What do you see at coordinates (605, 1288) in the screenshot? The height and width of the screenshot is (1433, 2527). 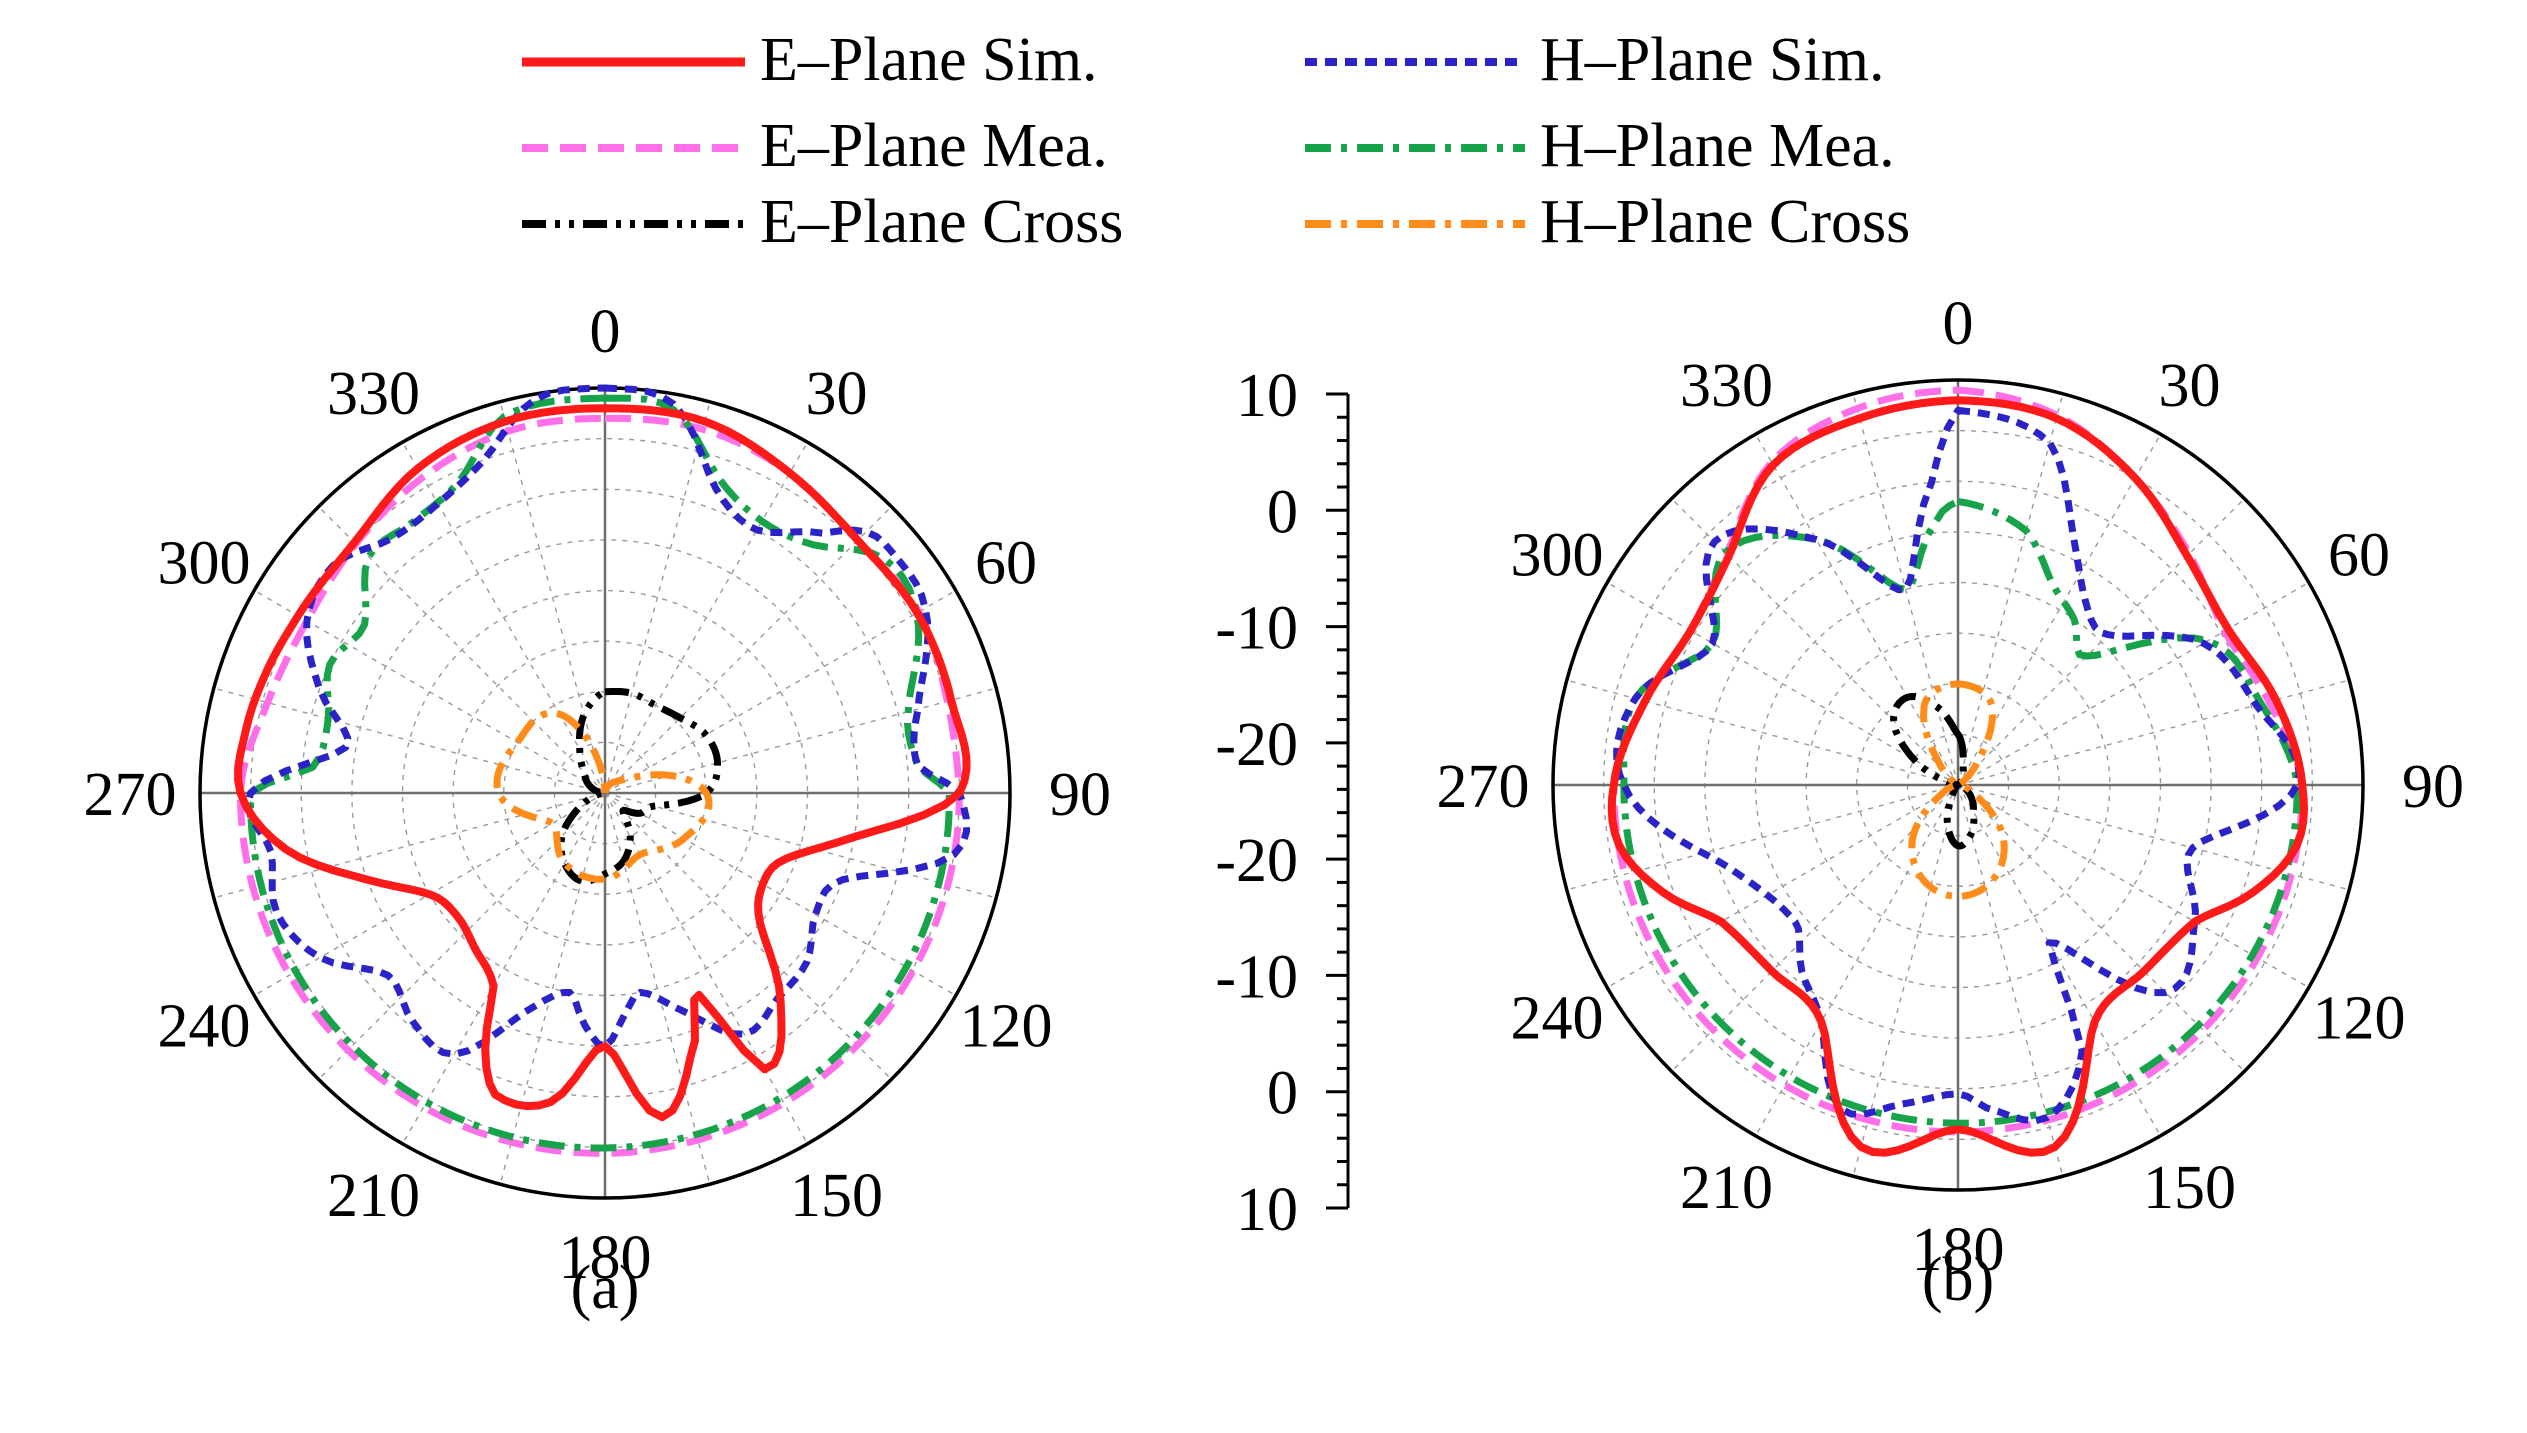 I see `caption-a: (a)` at bounding box center [605, 1288].